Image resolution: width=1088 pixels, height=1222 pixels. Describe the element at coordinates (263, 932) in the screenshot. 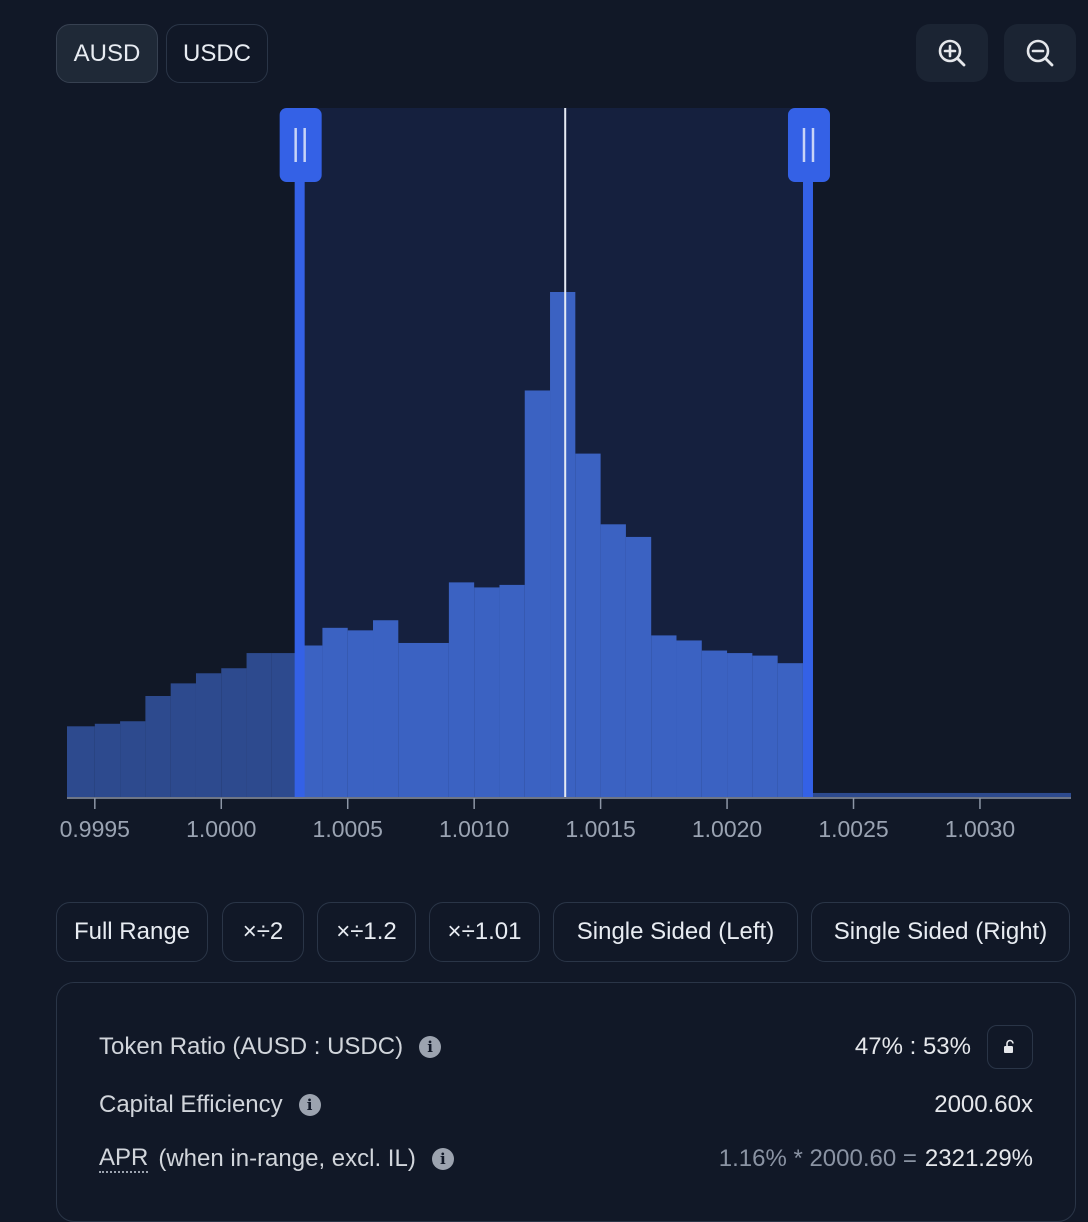

I see `preset-x-div-2-button: ×÷2` at that location.